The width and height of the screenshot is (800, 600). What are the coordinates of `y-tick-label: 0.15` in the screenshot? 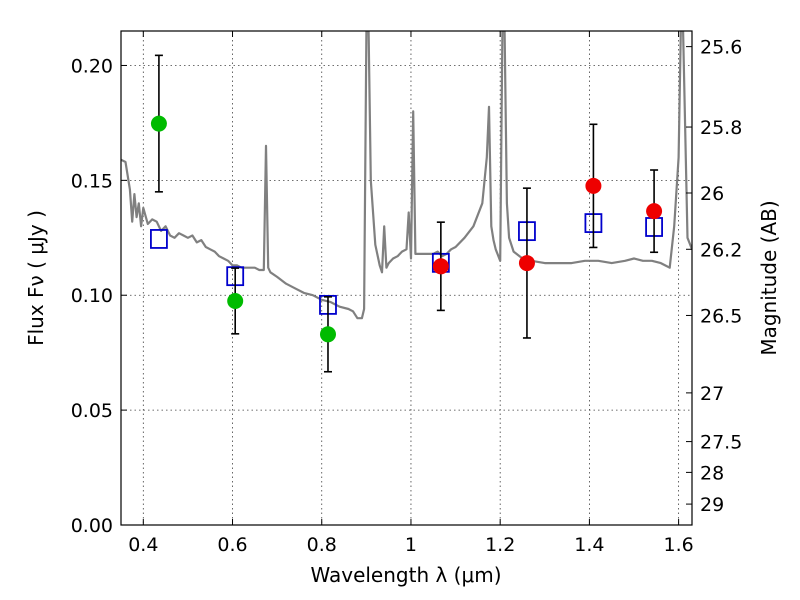 It's located at (92, 181).